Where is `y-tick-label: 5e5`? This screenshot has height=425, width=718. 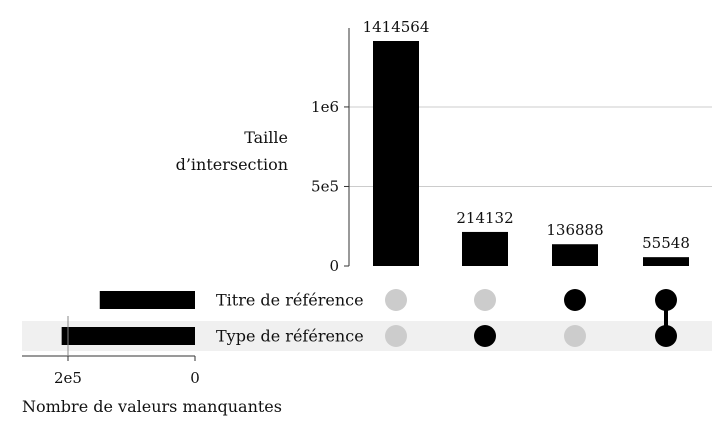
y-tick-label: 5e5 is located at coordinates (325, 186).